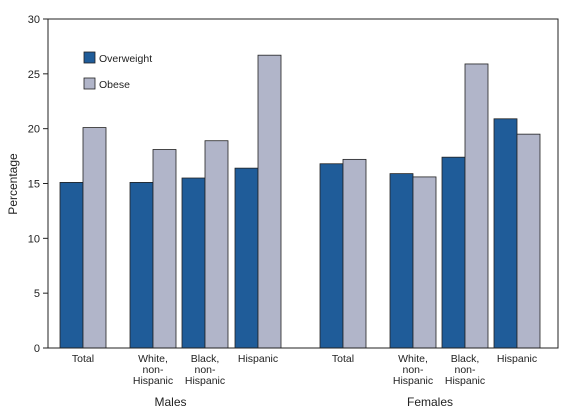 The height and width of the screenshot is (413, 575). What do you see at coordinates (114, 85) in the screenshot?
I see `legend-label: Obese` at bounding box center [114, 85].